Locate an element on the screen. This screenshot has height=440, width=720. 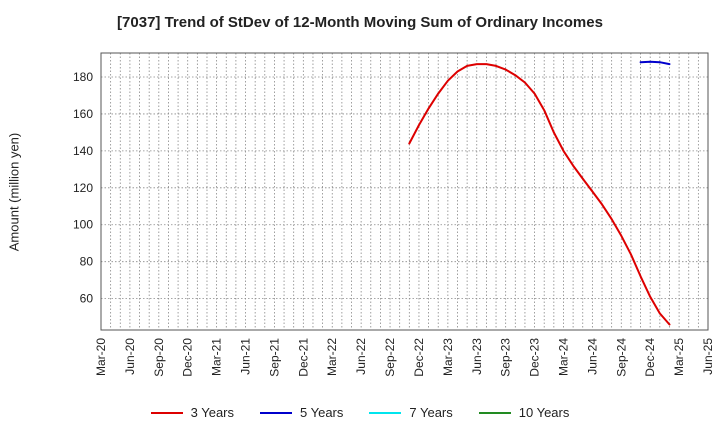
x-tick-label: Mar-25 is located at coordinates (679, 357).